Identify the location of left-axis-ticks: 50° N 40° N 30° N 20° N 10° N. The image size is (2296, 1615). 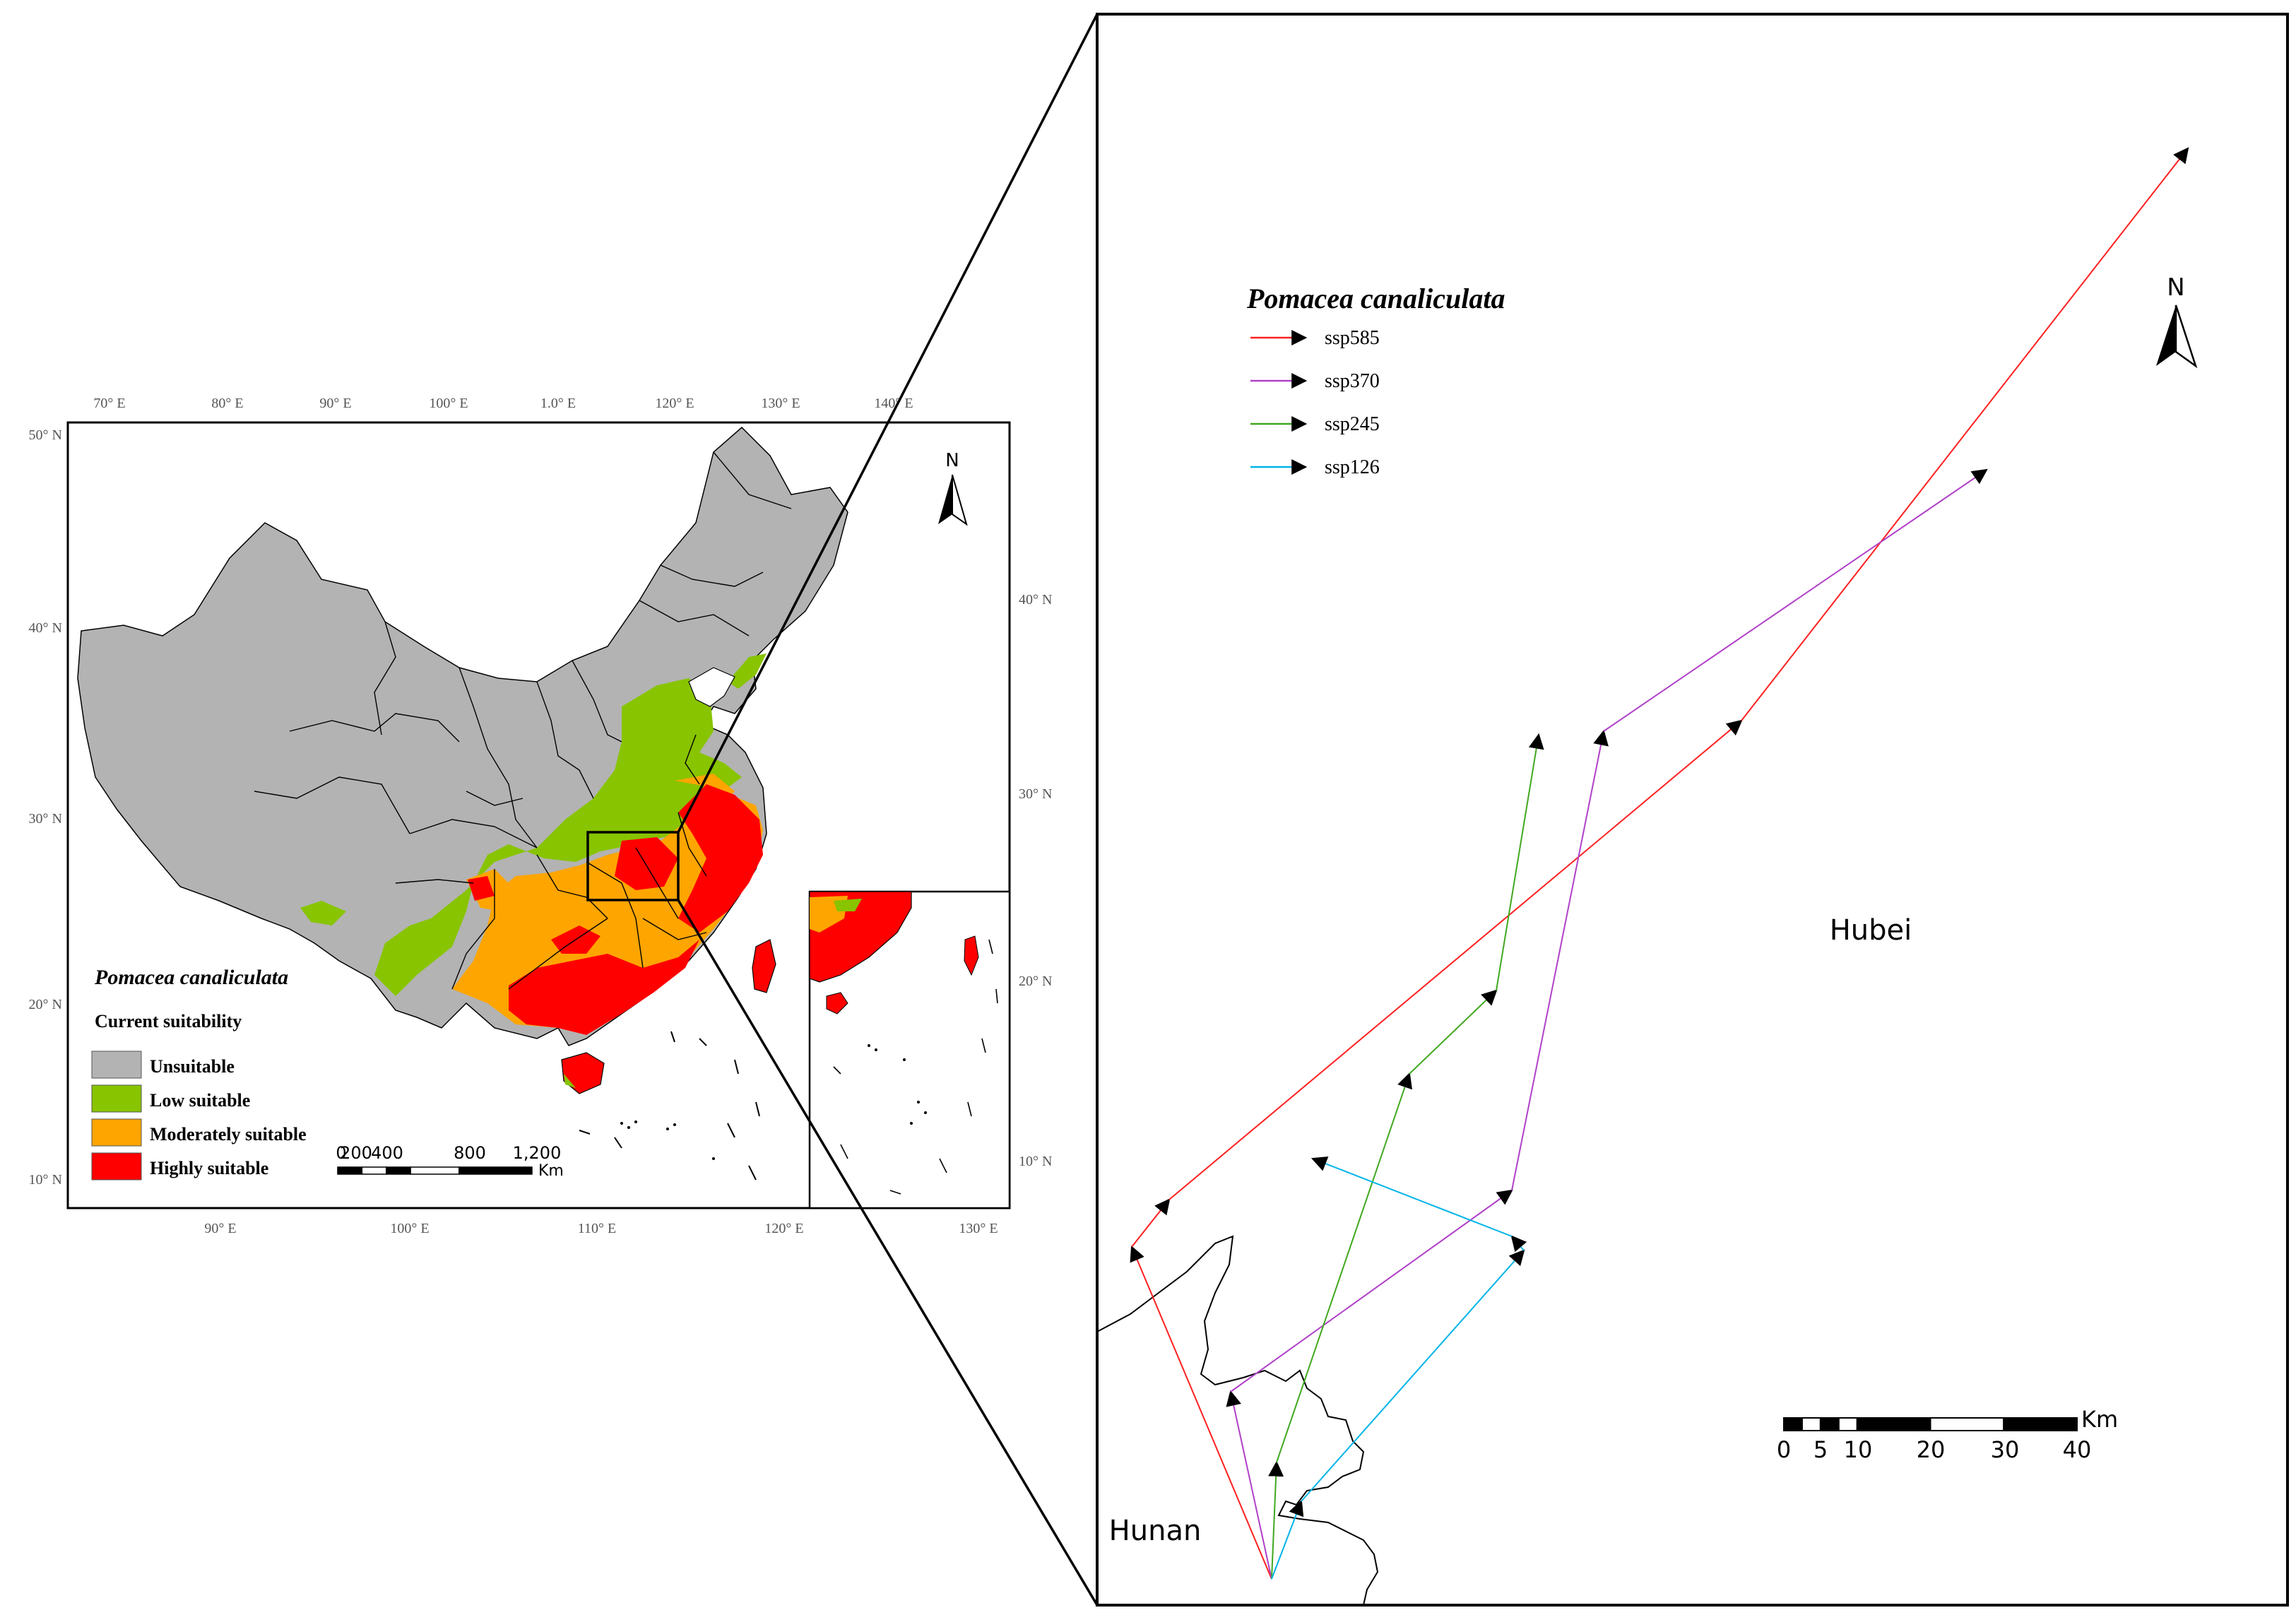
(45, 807).